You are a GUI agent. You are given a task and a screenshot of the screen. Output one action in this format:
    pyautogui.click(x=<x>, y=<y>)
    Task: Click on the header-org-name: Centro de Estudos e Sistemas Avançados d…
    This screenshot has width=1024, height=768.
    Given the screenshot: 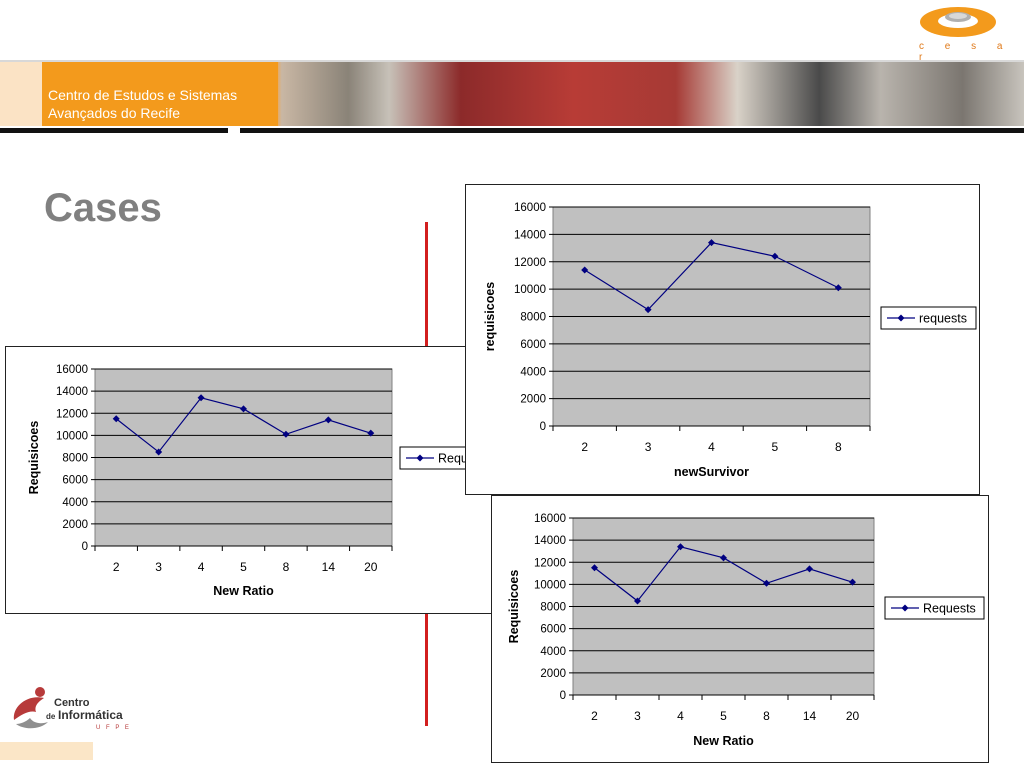 What is the action you would take?
    pyautogui.click(x=142, y=104)
    